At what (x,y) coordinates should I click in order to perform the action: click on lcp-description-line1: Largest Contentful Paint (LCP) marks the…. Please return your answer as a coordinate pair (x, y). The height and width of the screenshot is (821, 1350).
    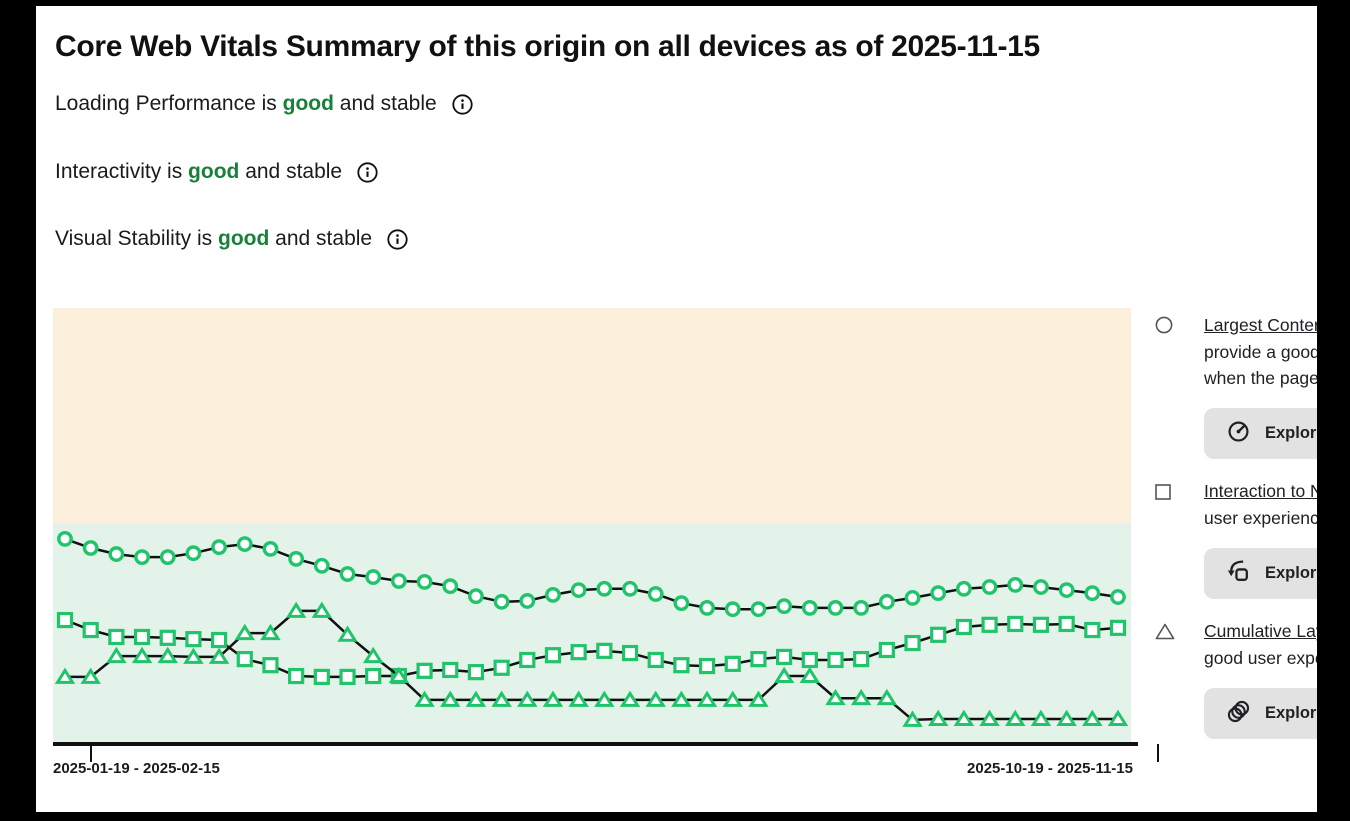
    Looking at the image, I should click on (1260, 325).